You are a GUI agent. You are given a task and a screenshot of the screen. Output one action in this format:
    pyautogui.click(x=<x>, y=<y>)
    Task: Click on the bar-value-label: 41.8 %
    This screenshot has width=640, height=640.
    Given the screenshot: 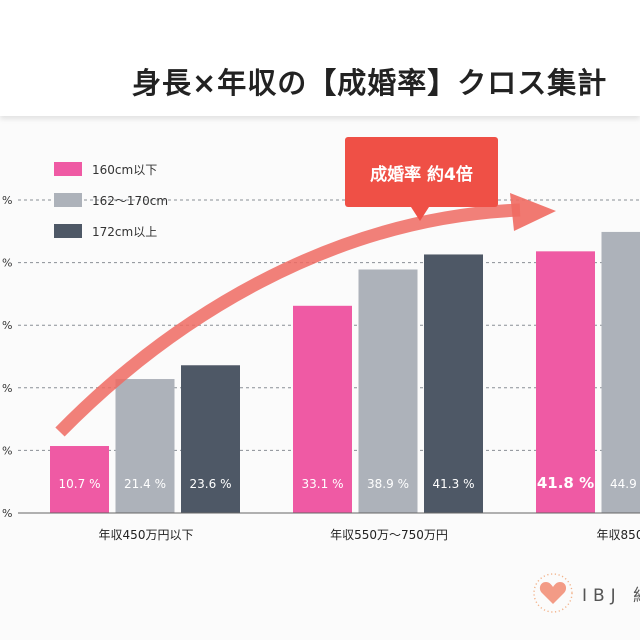 What is the action you would take?
    pyautogui.click(x=565, y=483)
    